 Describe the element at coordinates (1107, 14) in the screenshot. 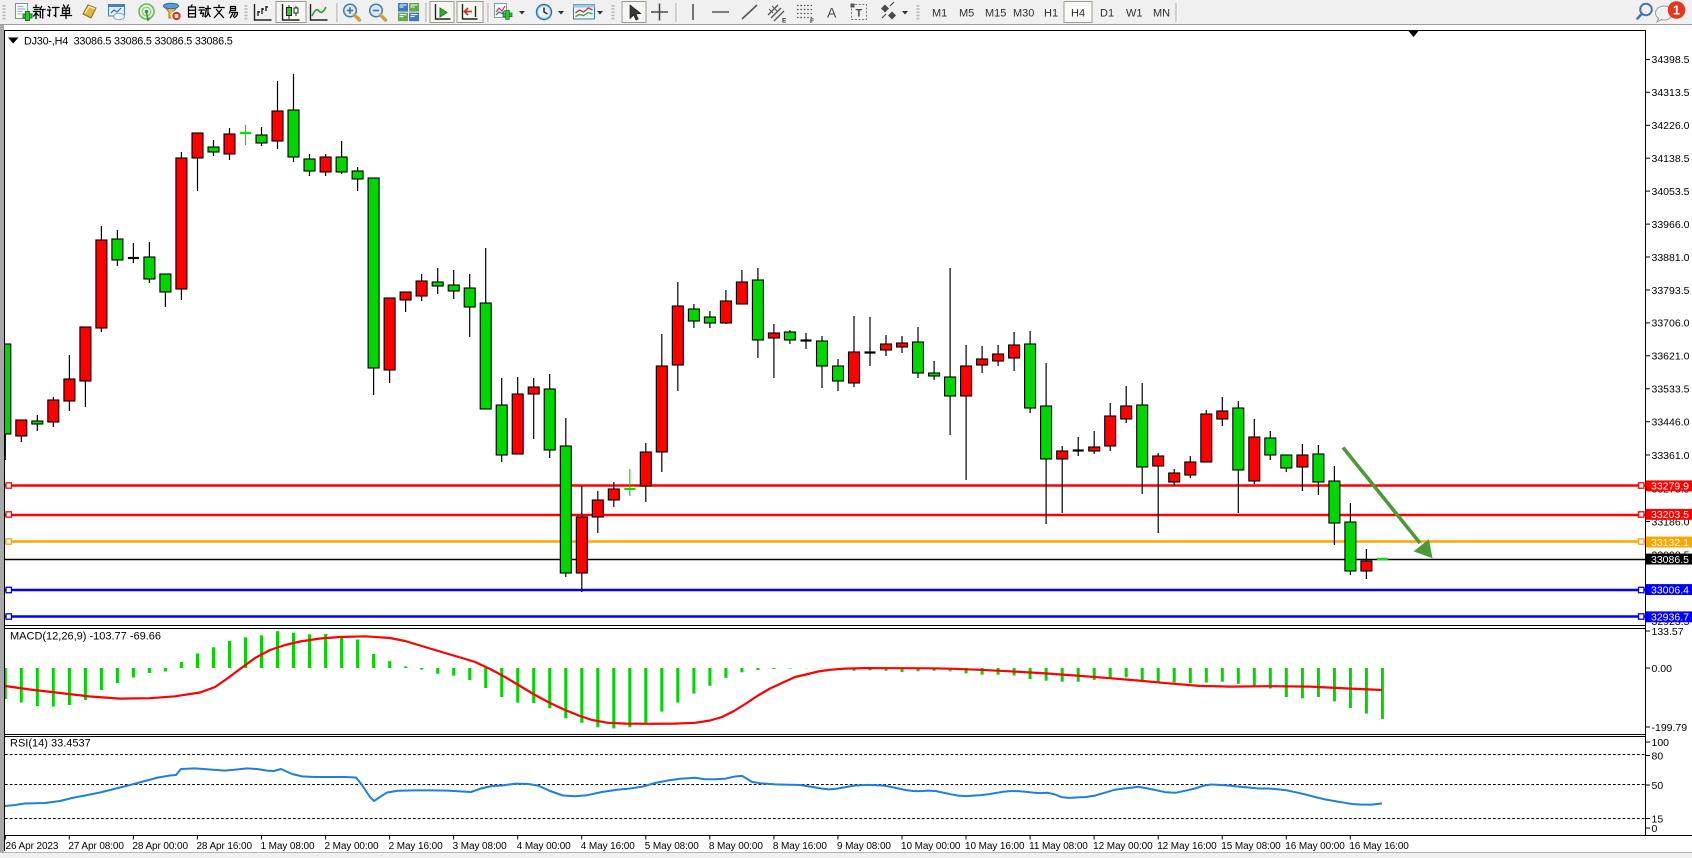

I see `svg-text: D1` at that location.